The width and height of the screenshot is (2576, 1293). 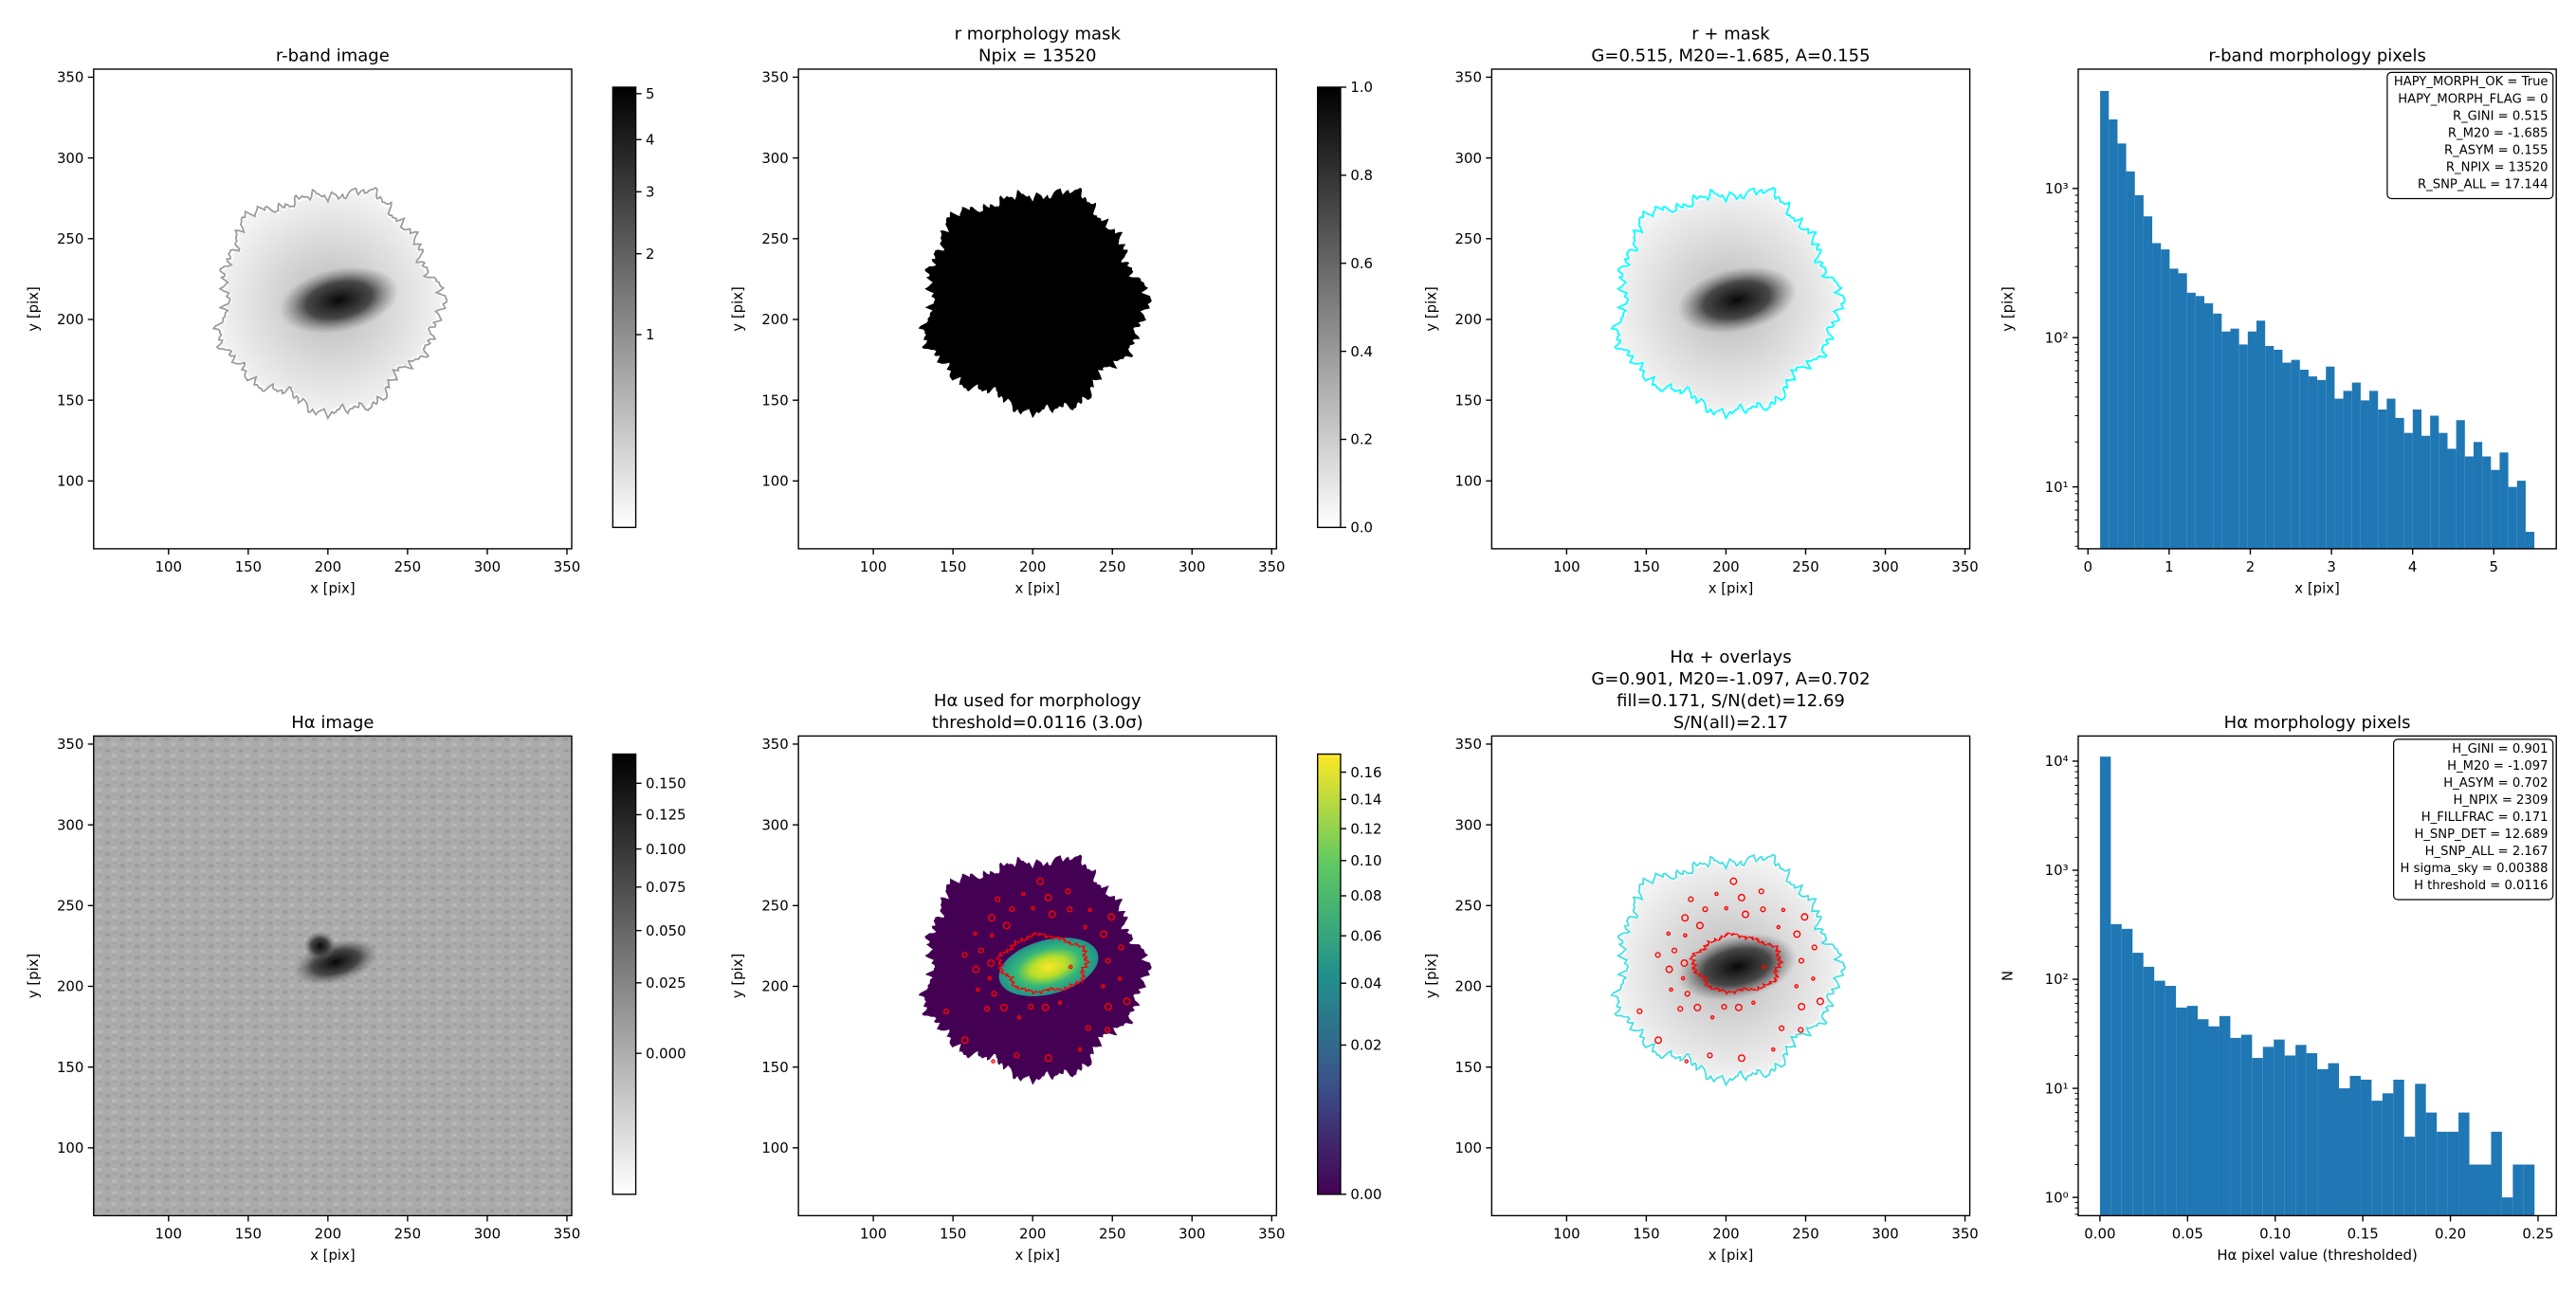 What do you see at coordinates (1964, 566) in the screenshot?
I see `x-tick-label: 350` at bounding box center [1964, 566].